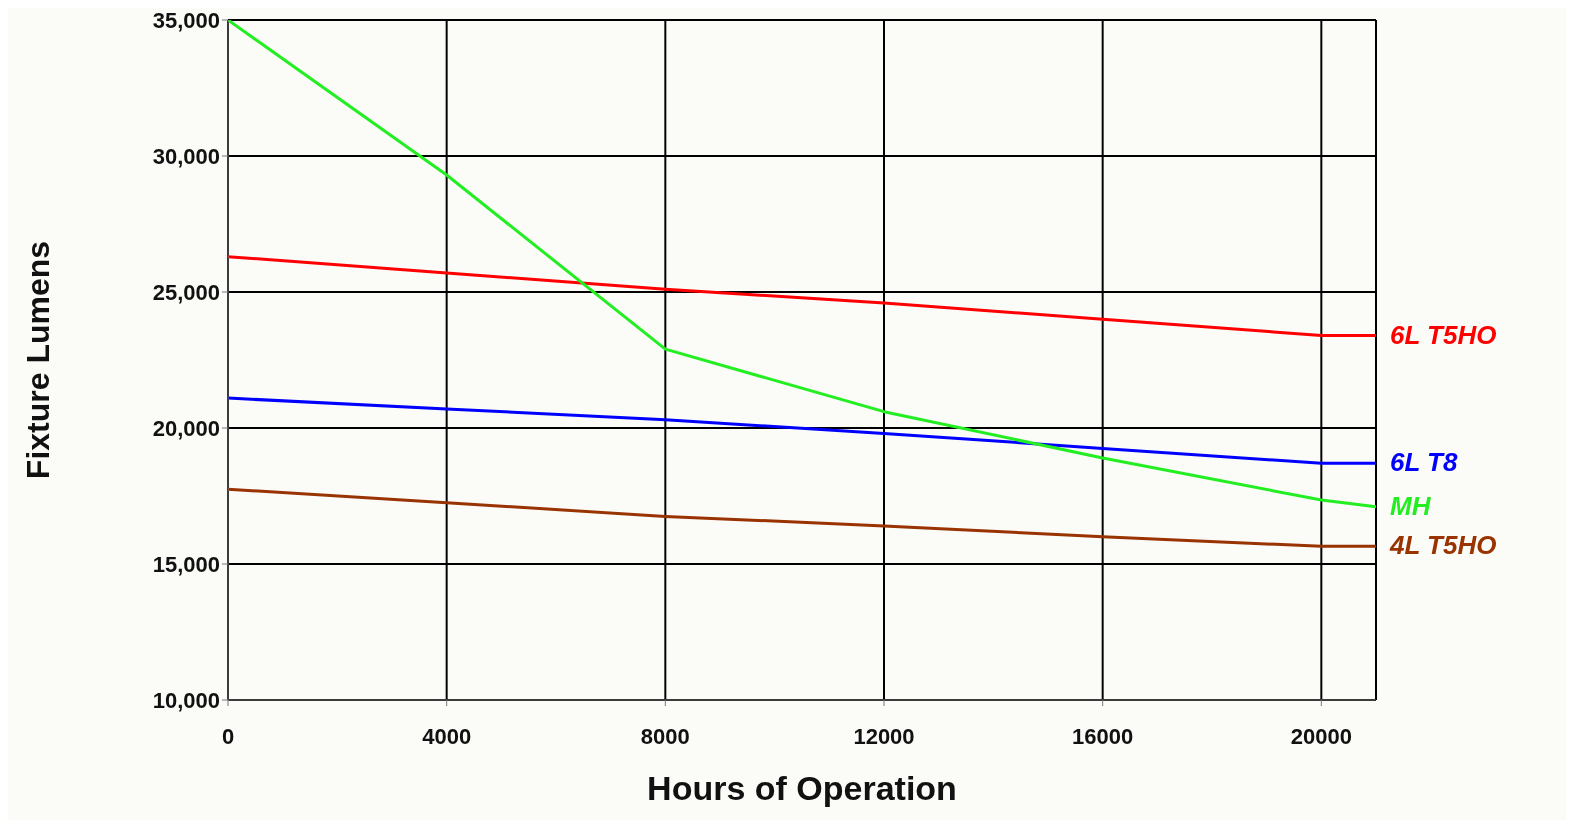  What do you see at coordinates (186, 292) in the screenshot?
I see `y-tick-label: 25,000` at bounding box center [186, 292].